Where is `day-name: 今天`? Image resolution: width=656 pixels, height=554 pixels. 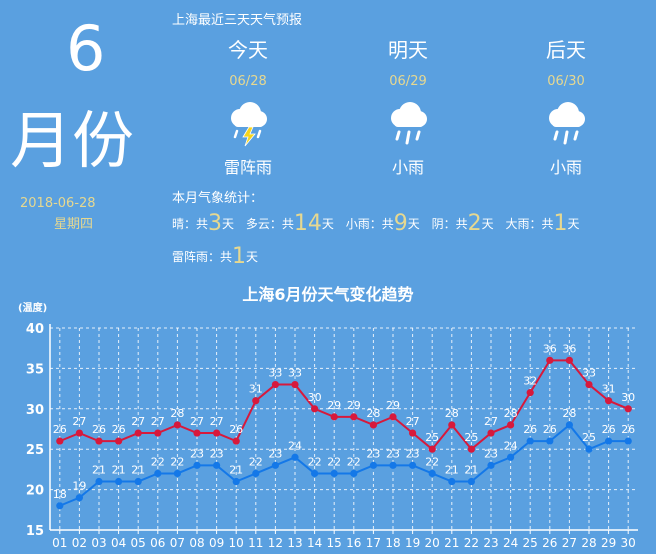 day-name: 今天 is located at coordinates (248, 50).